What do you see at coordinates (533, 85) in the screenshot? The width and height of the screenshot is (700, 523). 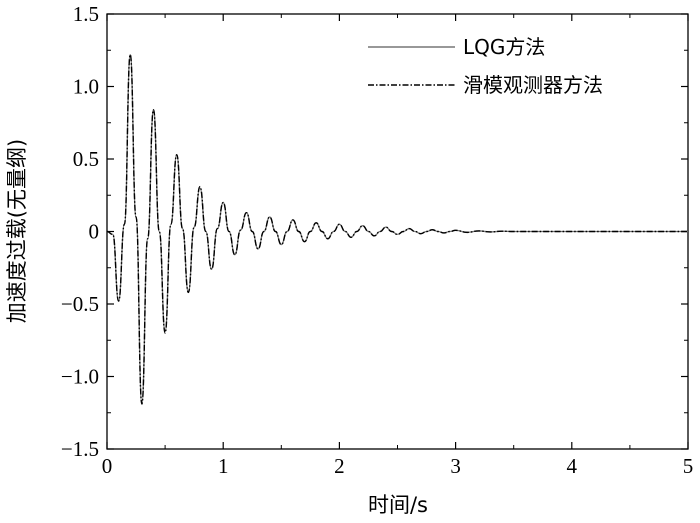 I see `legend-label-smo: 滑模观测器方法` at bounding box center [533, 85].